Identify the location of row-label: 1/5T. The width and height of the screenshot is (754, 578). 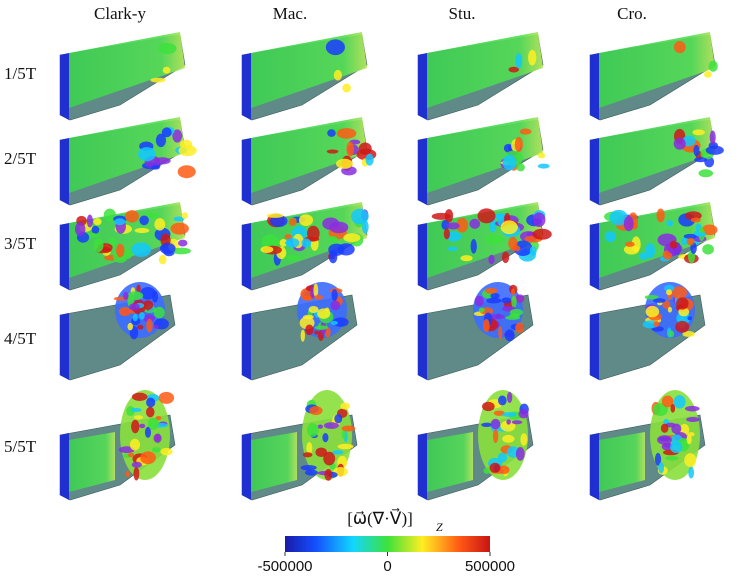
(20, 73).